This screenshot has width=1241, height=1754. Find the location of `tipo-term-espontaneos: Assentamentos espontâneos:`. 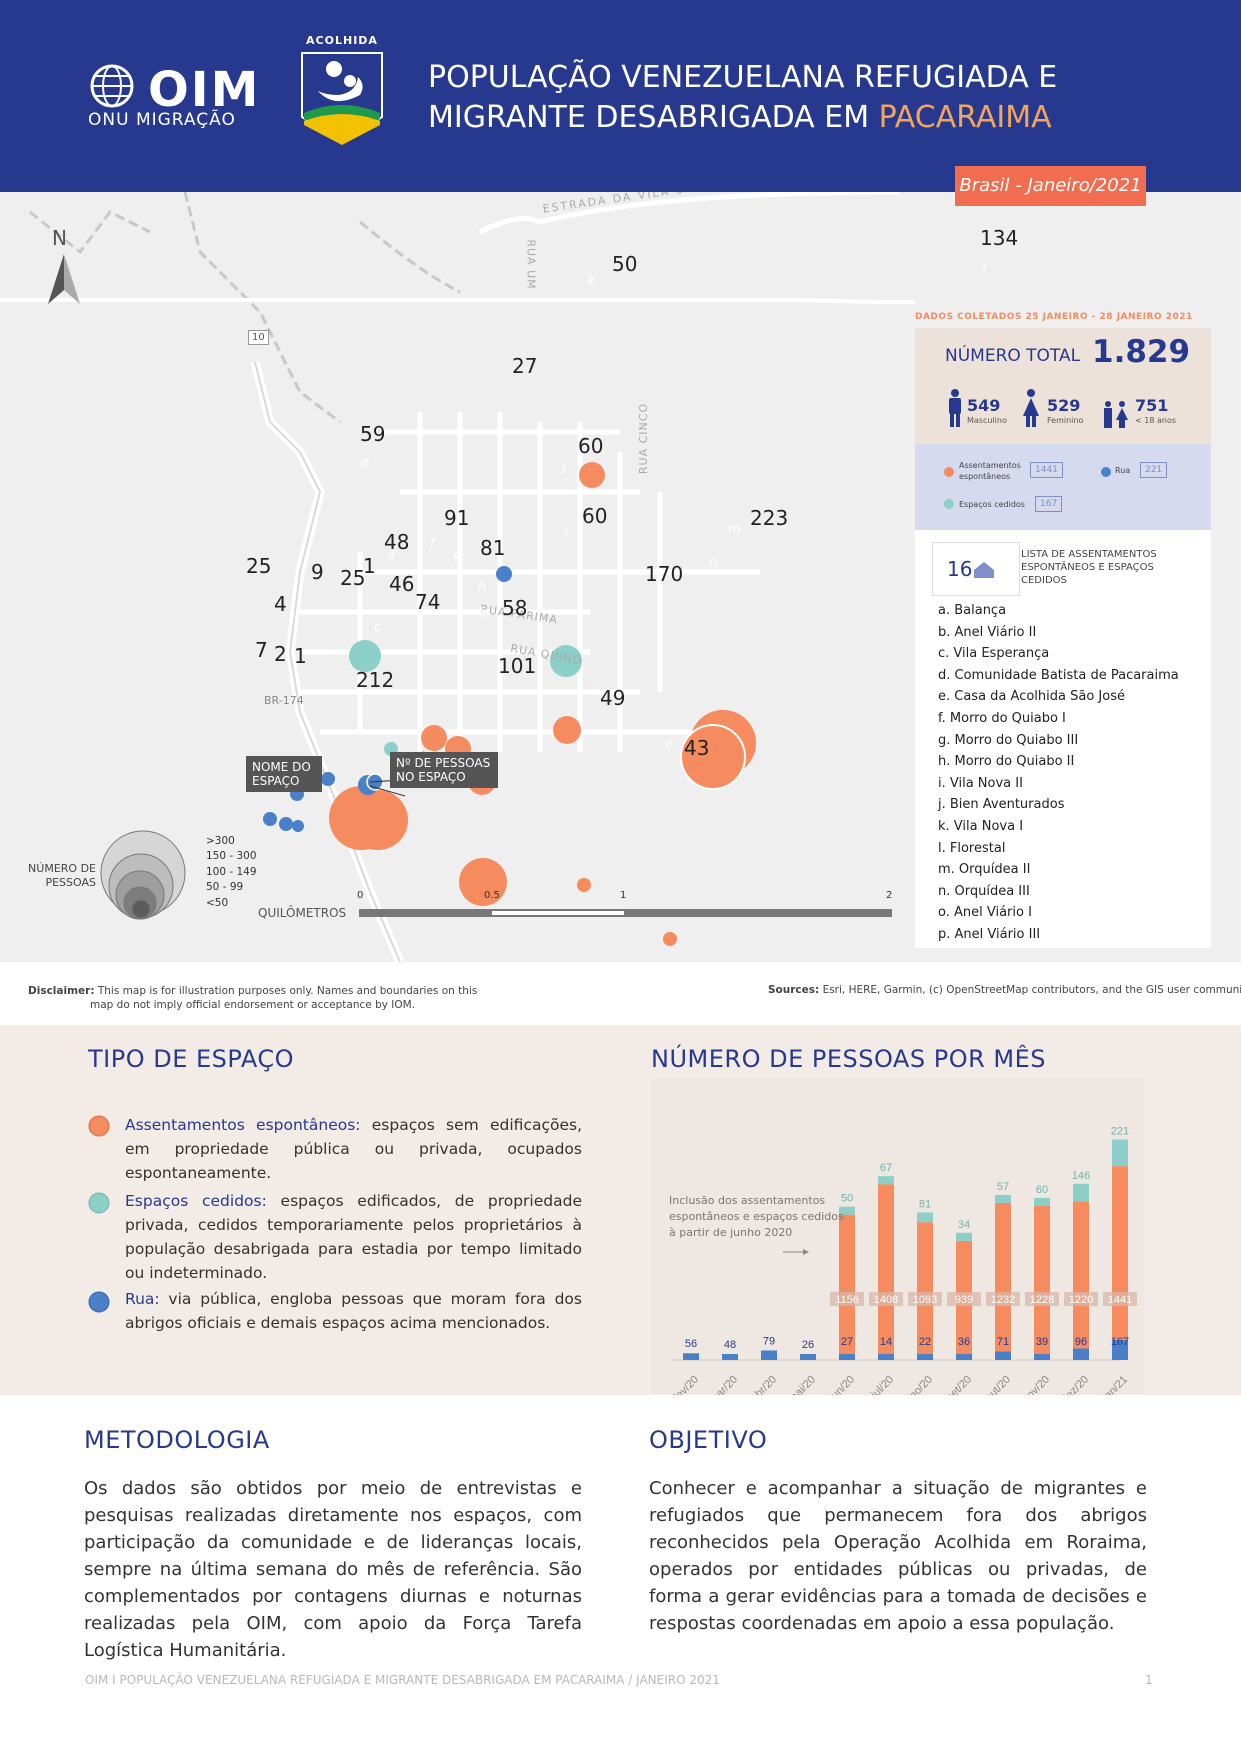

tipo-term-espontaneos: Assentamentos espontâneos: is located at coordinates (243, 1125).